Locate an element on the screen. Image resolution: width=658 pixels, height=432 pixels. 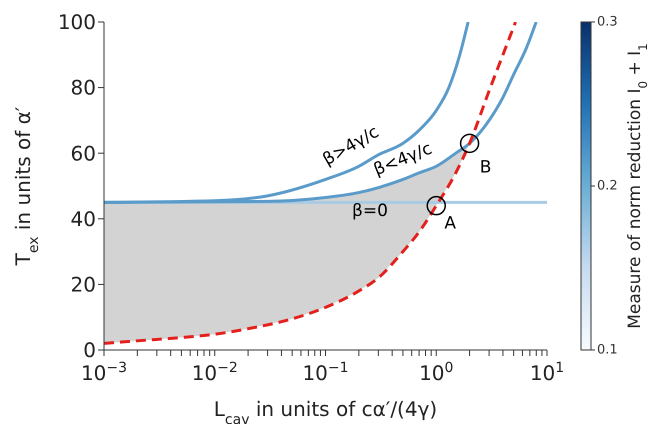
annotation: β=0 is located at coordinates (370, 210).